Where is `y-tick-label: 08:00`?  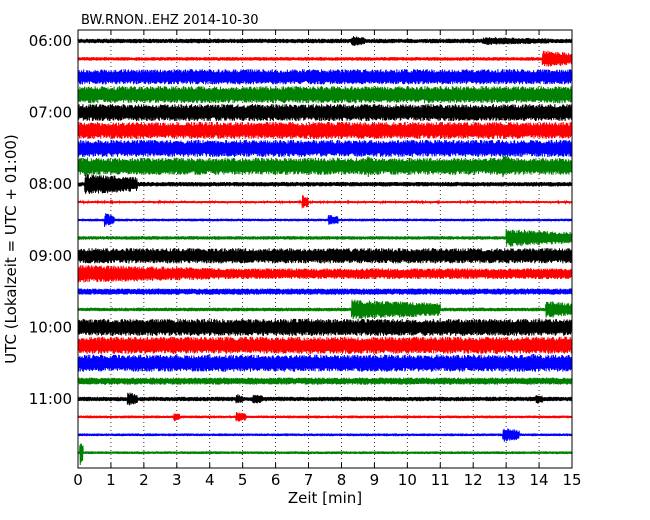 y-tick-label: 08:00 is located at coordinates (50, 184).